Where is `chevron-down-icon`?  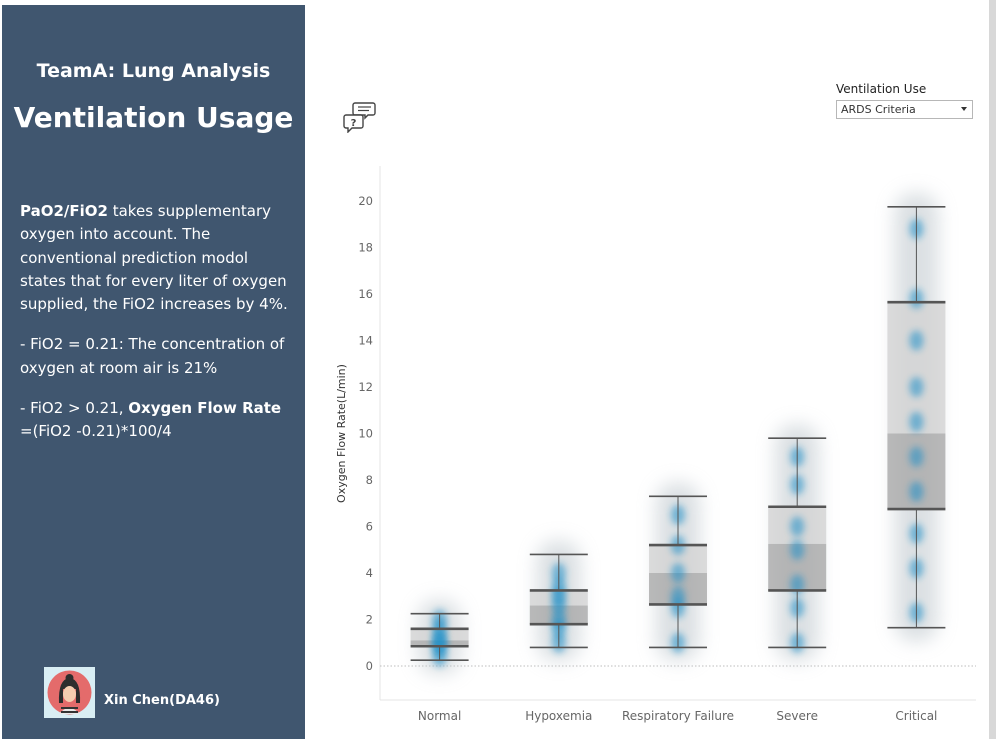 chevron-down-icon is located at coordinates (964, 109).